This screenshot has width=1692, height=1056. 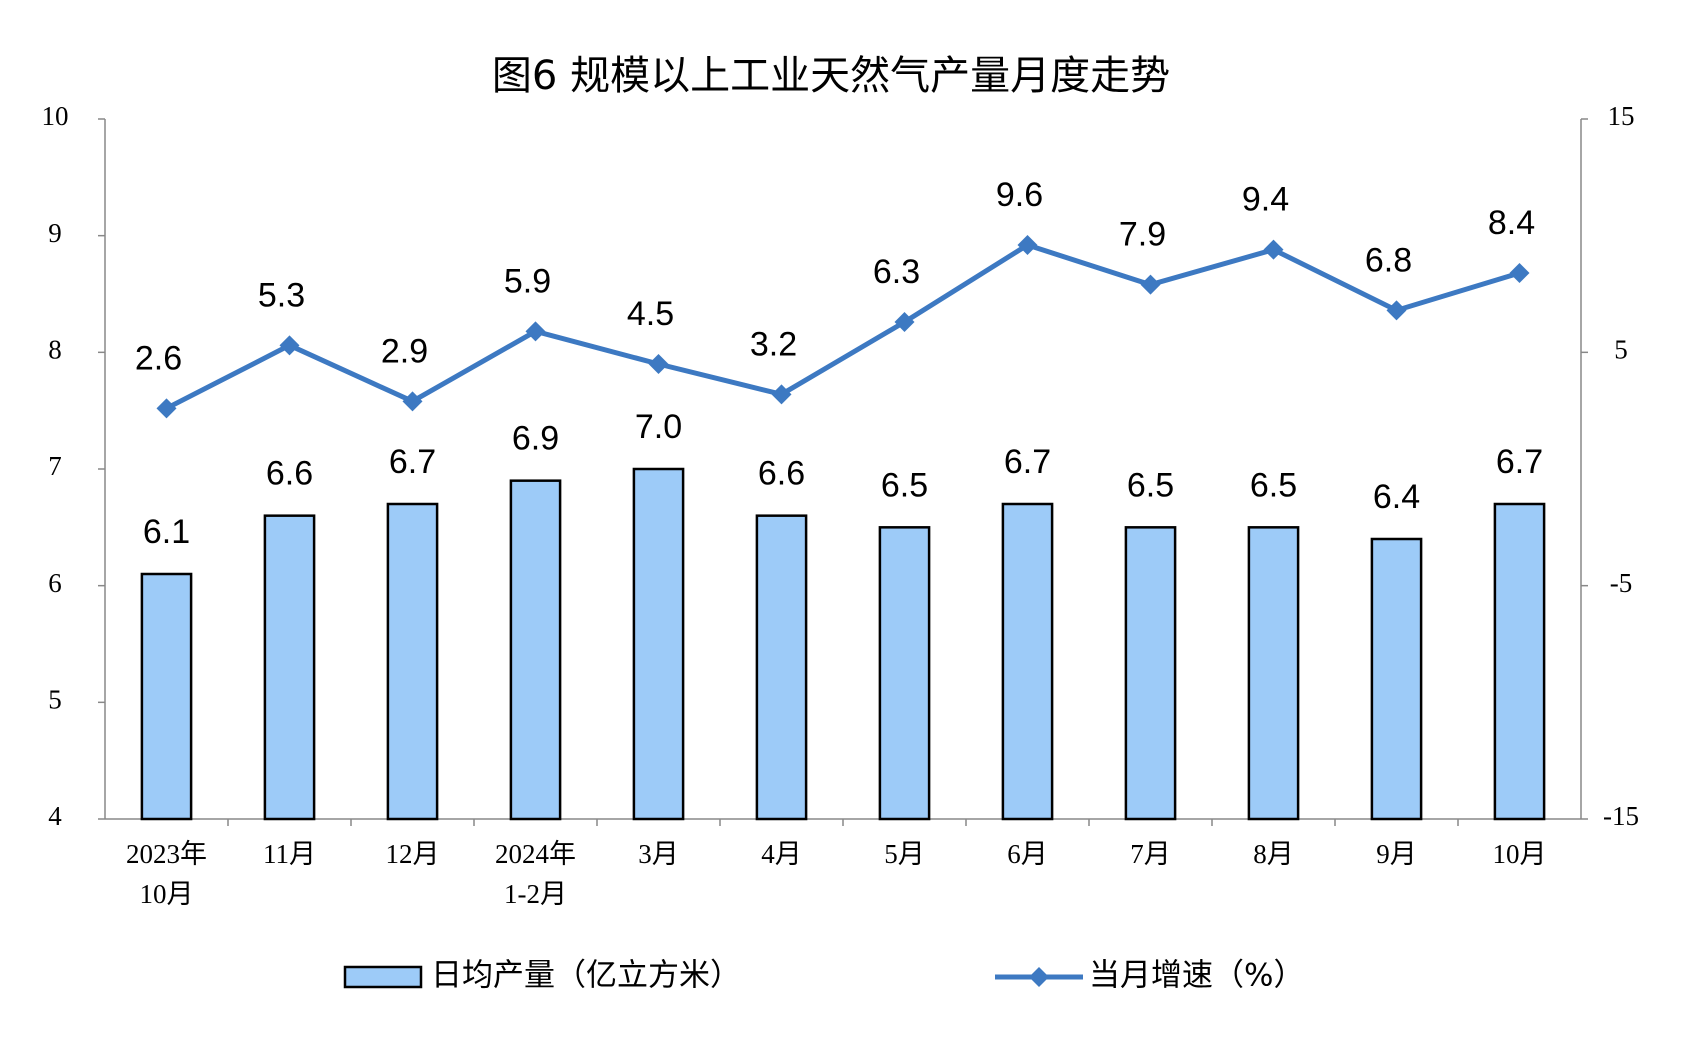 What do you see at coordinates (1273, 854) in the screenshot?
I see `x-tick-label: 8月` at bounding box center [1273, 854].